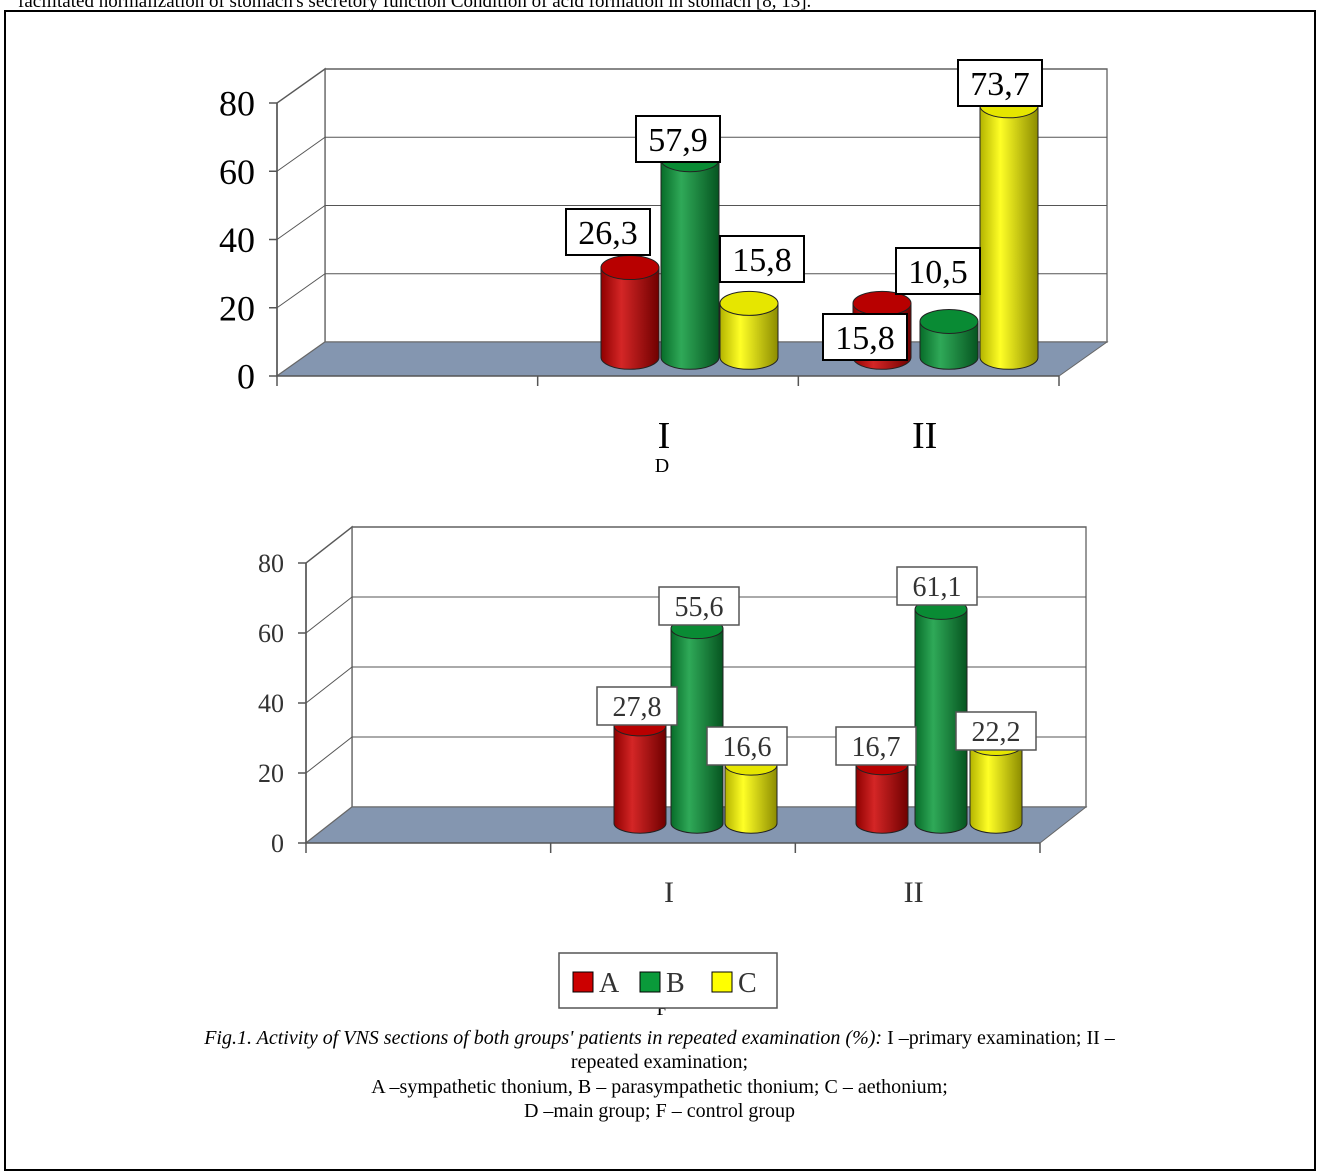 This screenshot has height=1174, width=1319. Describe the element at coordinates (675, 983) in the screenshot. I see `legend-label-b: B` at that location.